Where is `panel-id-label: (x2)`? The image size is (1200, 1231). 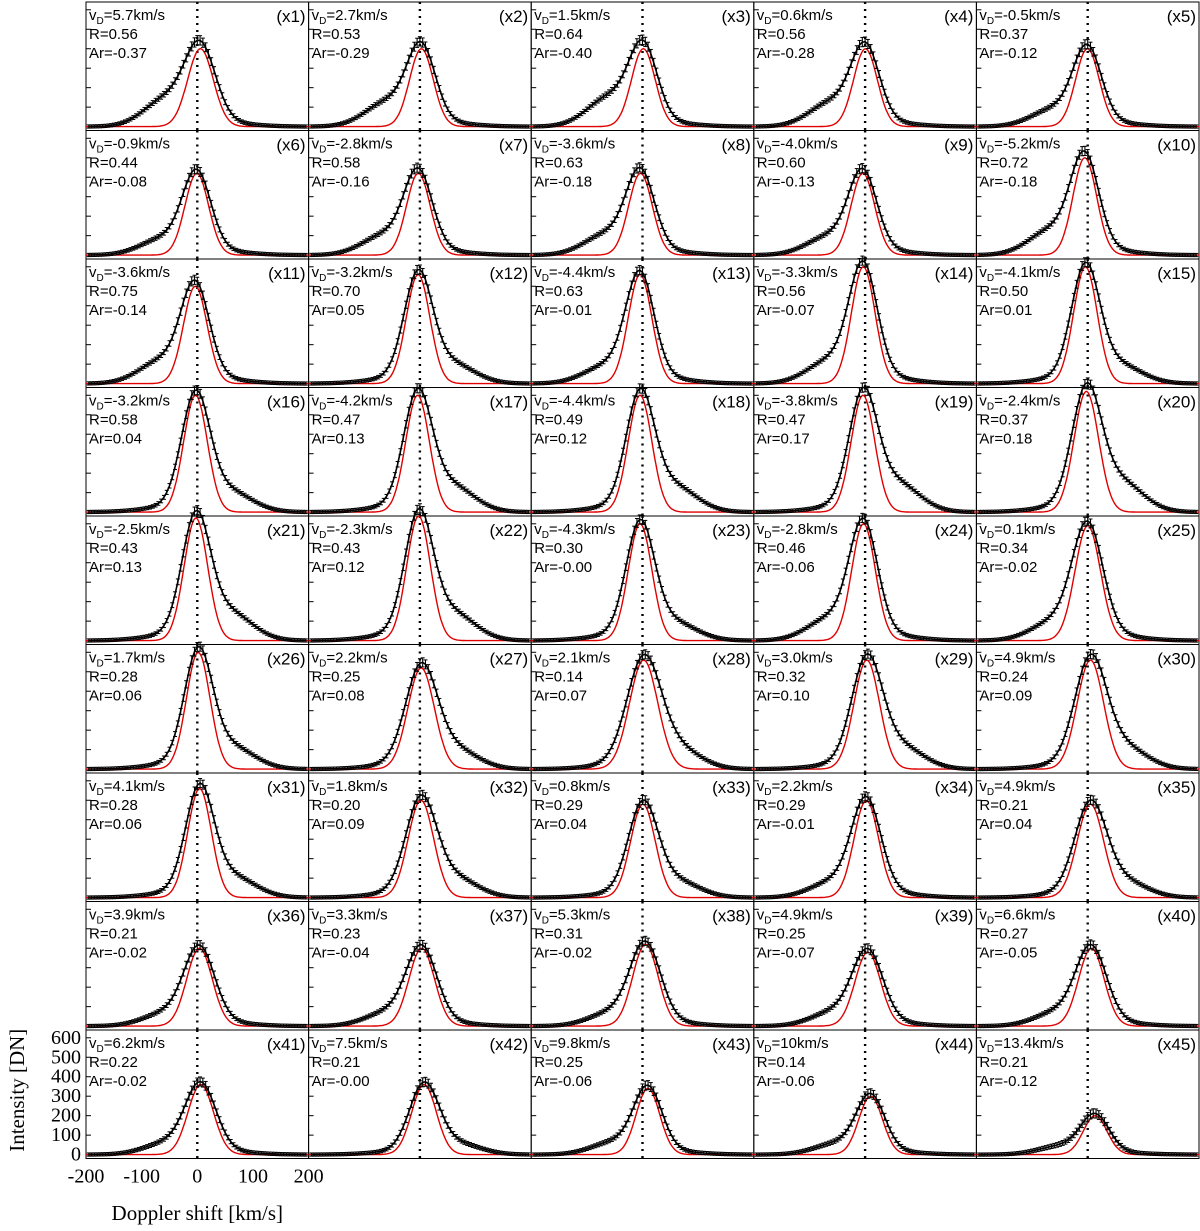 panel-id-label: (x2) is located at coordinates (513, 16).